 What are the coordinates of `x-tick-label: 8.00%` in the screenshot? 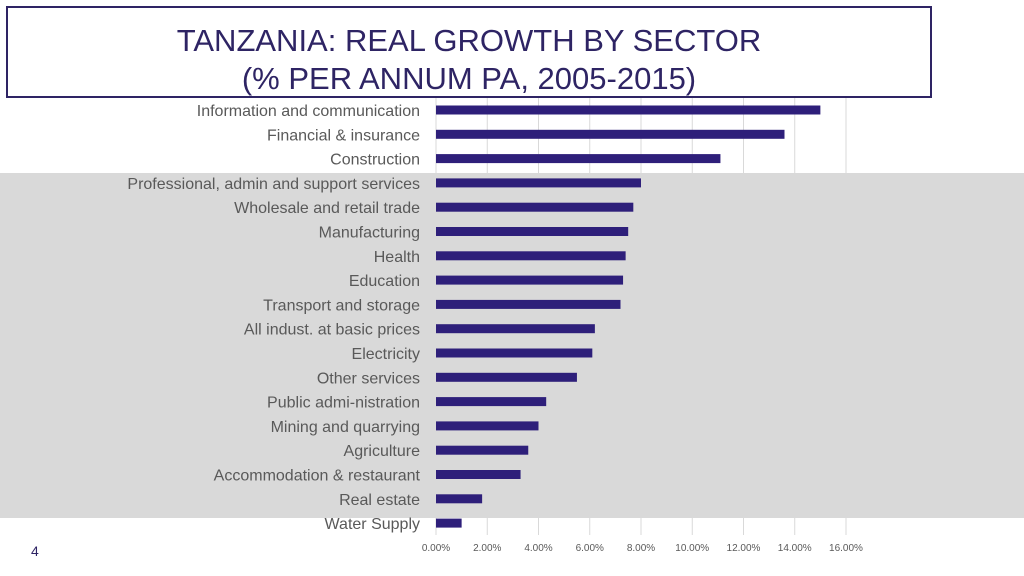 It's located at (641, 548).